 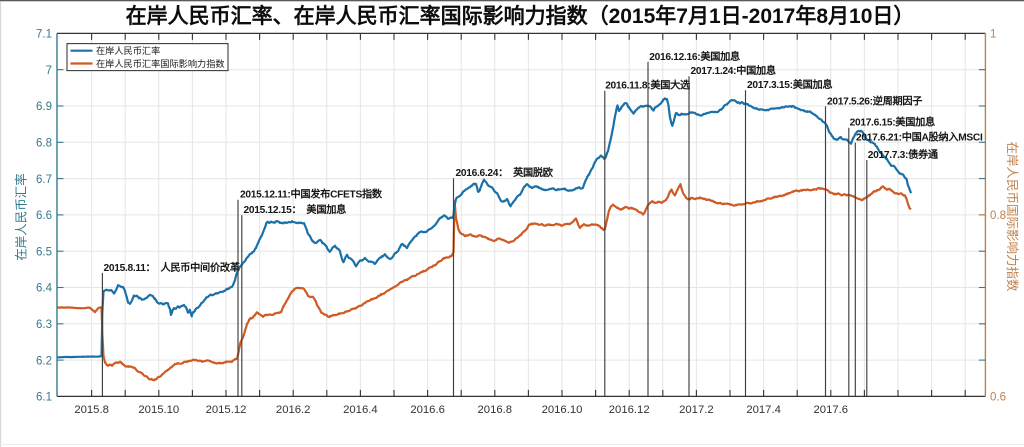 I want to click on svg-text: 0.6, so click(x=998, y=398).